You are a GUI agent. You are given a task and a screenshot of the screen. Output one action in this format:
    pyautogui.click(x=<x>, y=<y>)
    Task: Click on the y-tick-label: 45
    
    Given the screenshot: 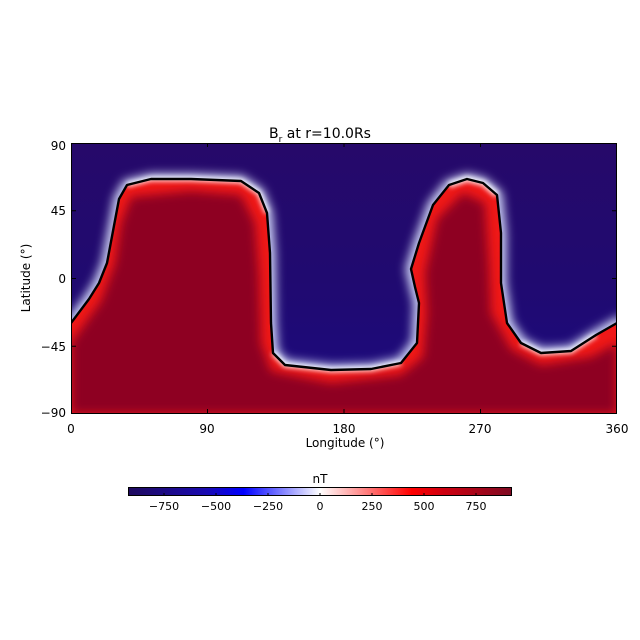 What is the action you would take?
    pyautogui.click(x=58, y=211)
    